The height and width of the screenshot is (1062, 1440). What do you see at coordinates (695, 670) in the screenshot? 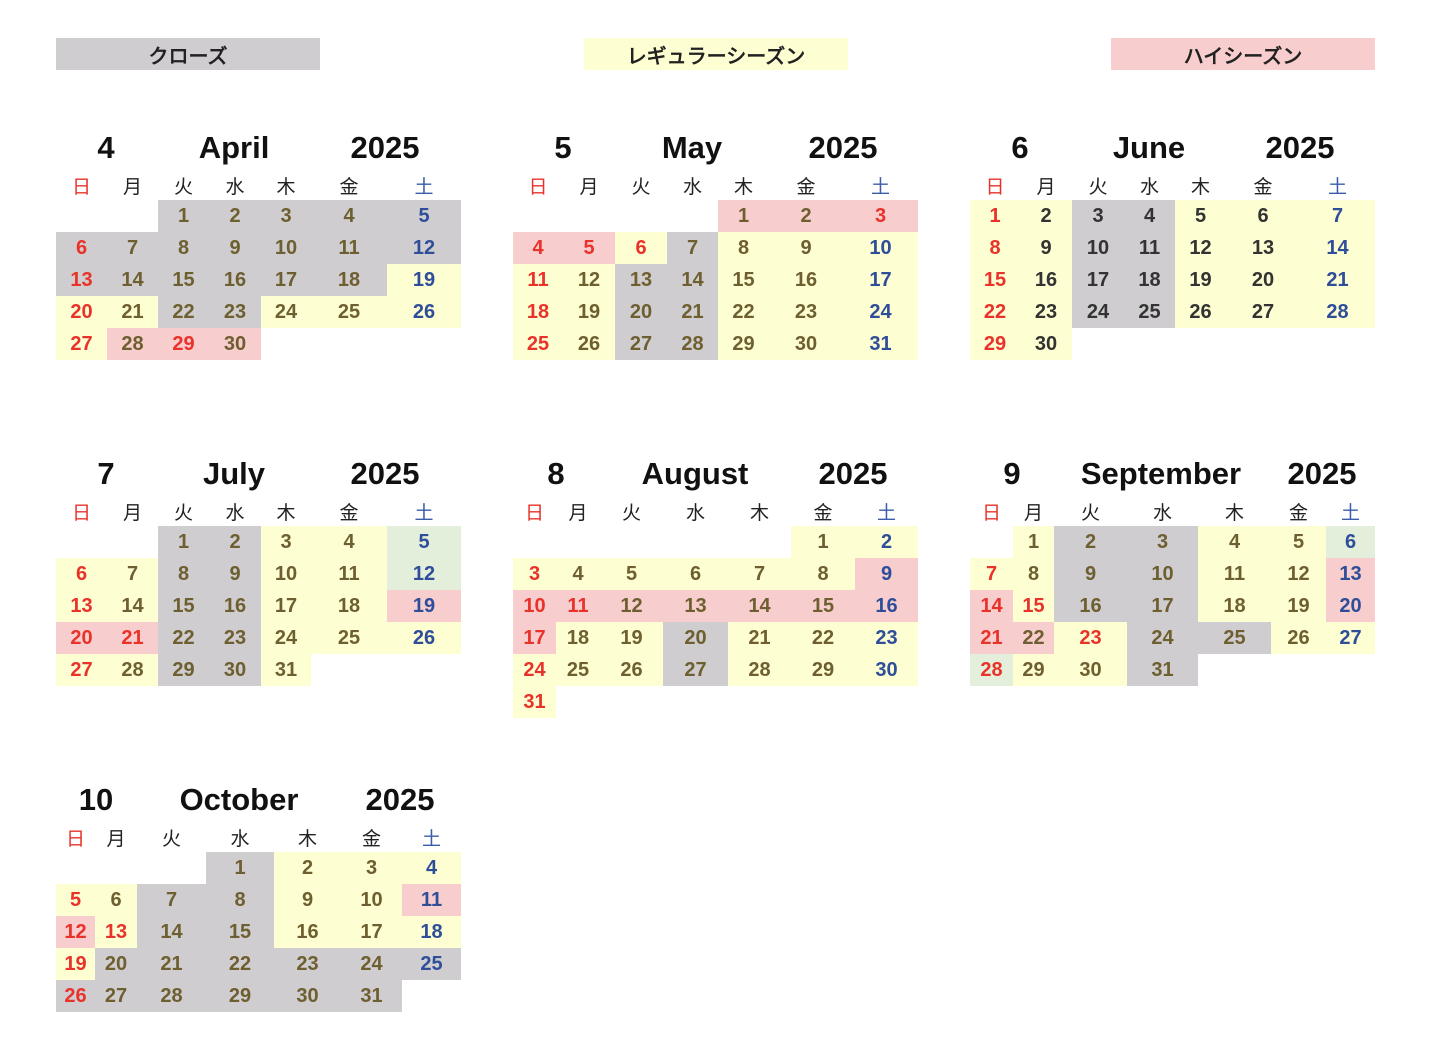
I see `day-cell-closed: 27` at bounding box center [695, 670].